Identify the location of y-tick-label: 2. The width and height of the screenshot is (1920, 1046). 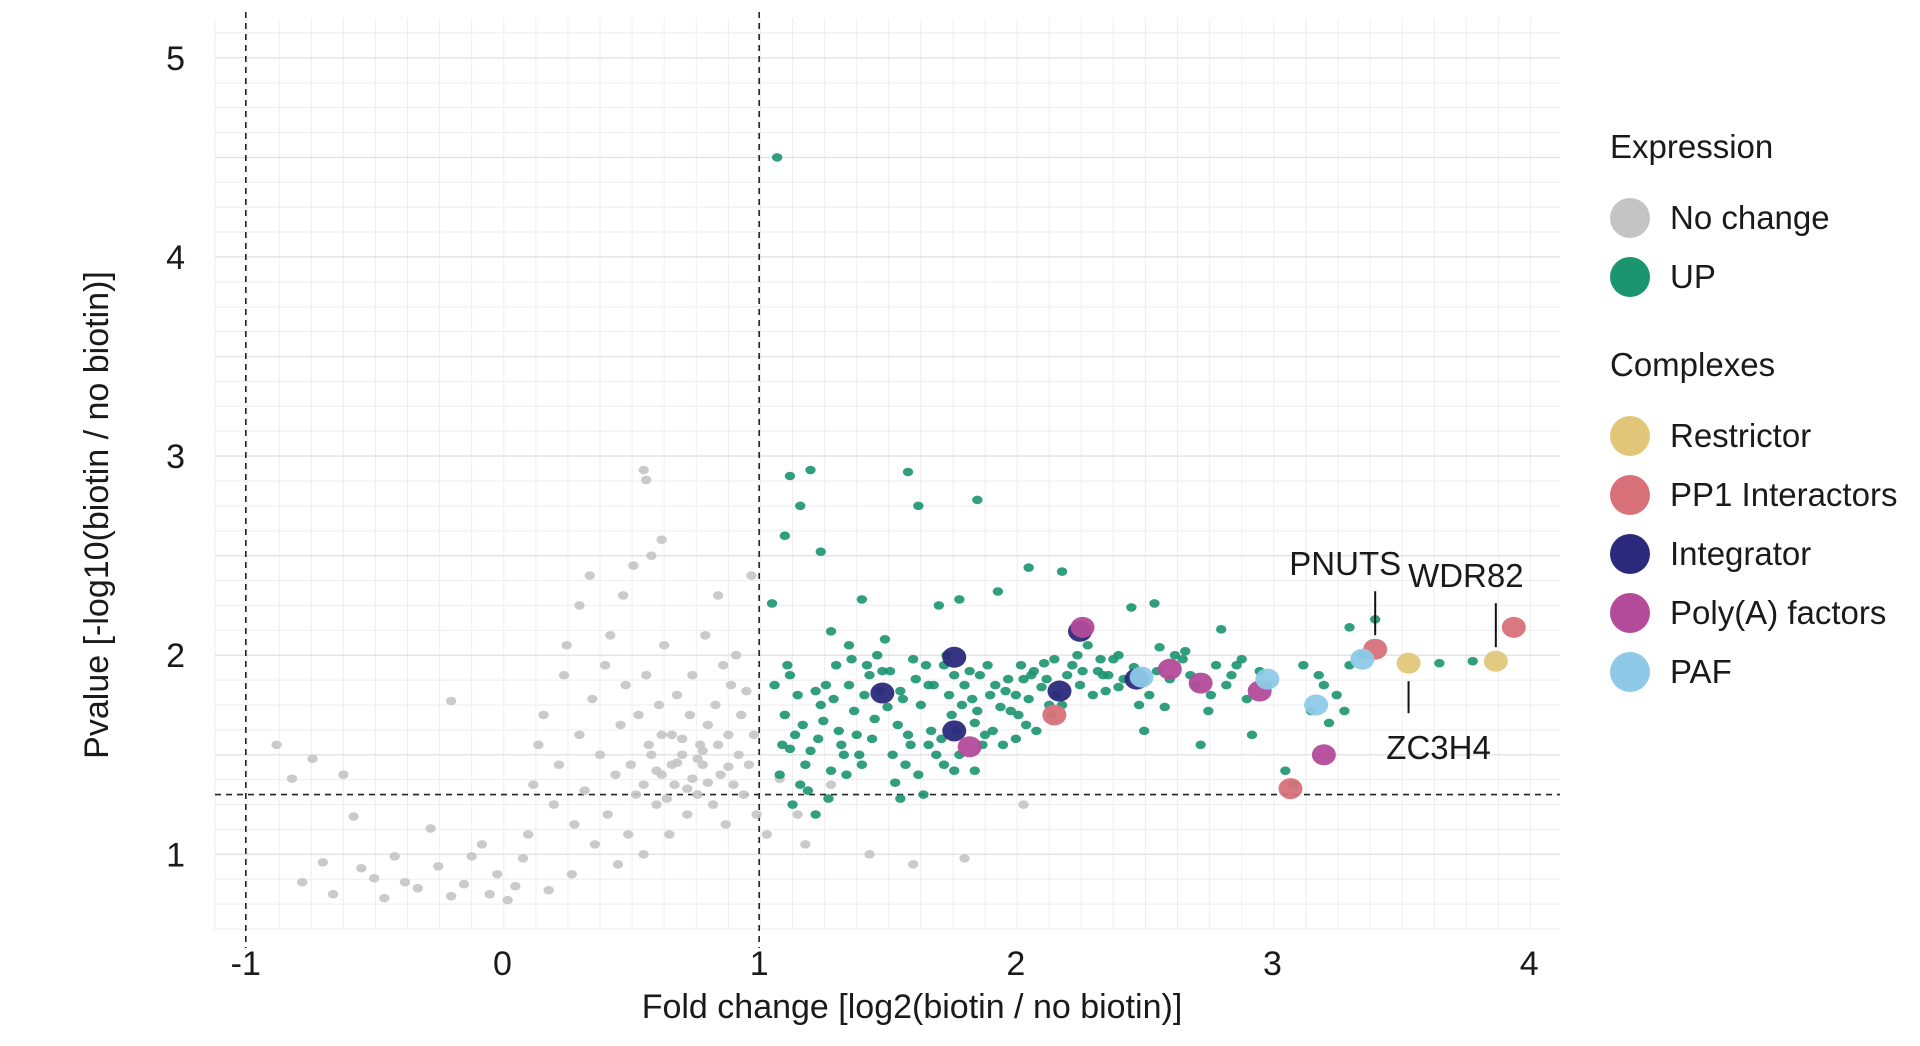
(175, 656).